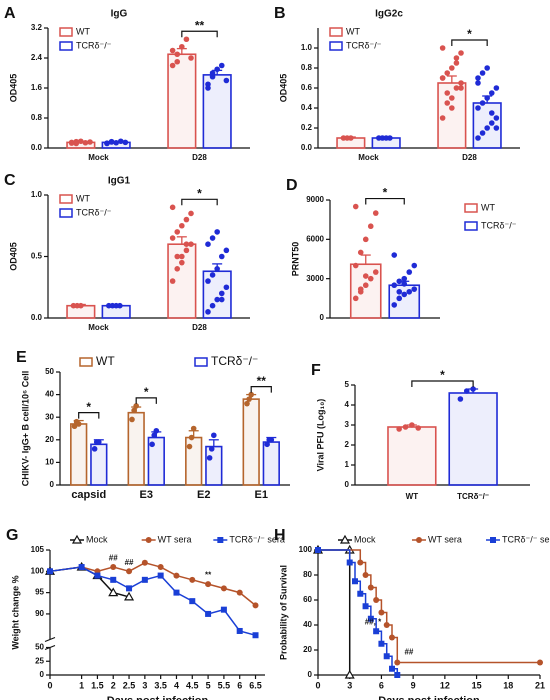 This screenshot has height=700, width=550. What do you see at coordinates (176, 685) in the screenshot?
I see `x-tick-label: 4` at bounding box center [176, 685].